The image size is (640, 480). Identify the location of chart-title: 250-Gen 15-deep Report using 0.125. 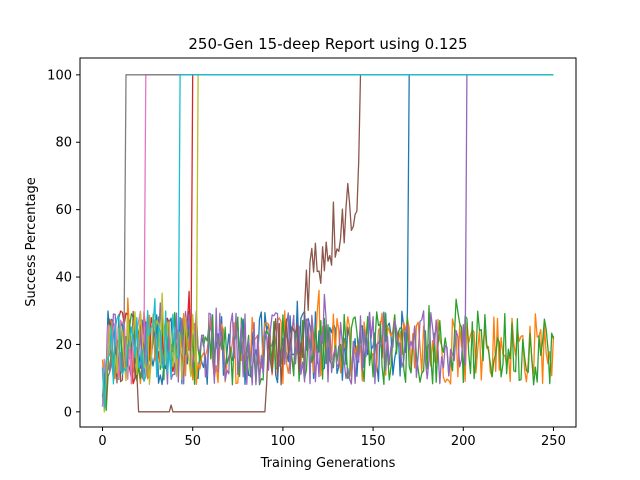
(327, 44).